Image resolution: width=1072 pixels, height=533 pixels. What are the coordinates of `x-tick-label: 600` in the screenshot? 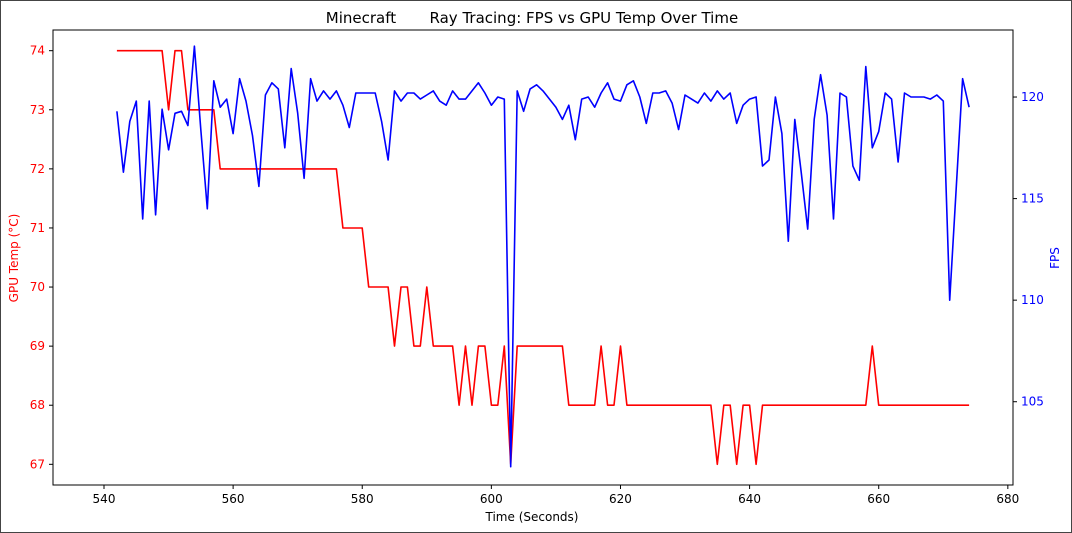 It's located at (491, 499).